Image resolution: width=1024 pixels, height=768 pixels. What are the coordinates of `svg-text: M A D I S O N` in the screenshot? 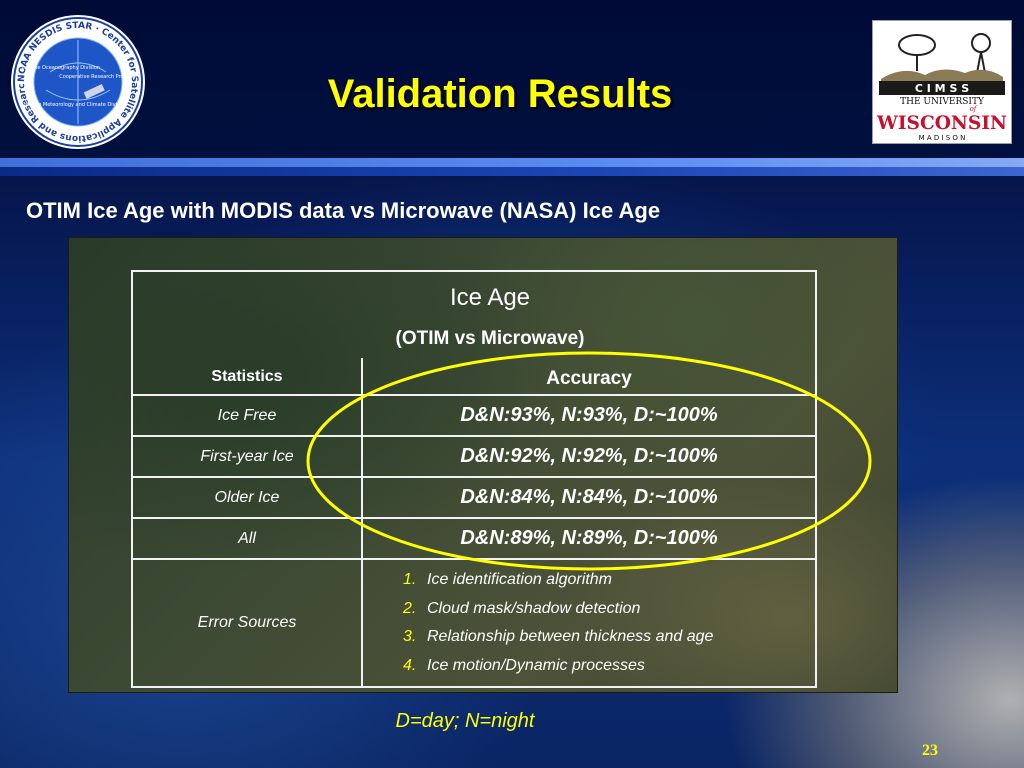 It's located at (942, 138).